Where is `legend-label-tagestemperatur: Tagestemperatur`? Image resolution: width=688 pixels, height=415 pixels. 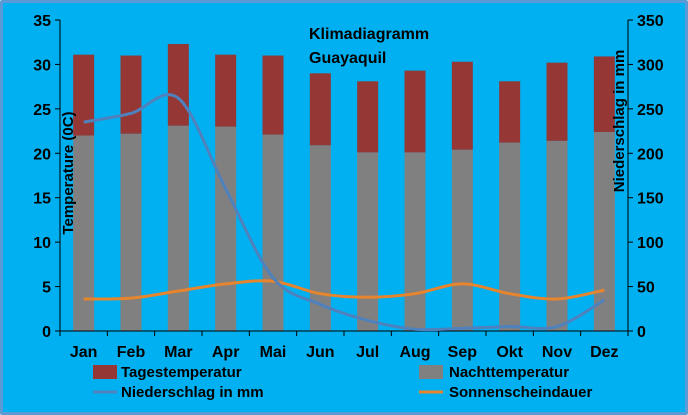 legend-label-tagestemperatur: Tagestemperatur is located at coordinates (181, 372).